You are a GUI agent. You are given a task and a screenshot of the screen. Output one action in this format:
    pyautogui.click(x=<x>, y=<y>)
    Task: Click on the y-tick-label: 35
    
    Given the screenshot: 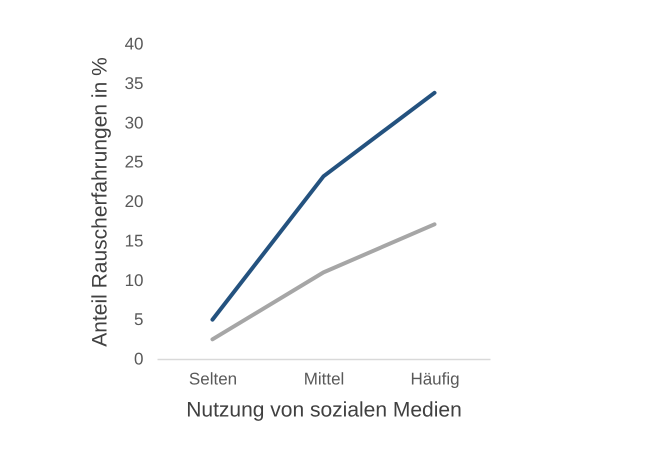 What is the action you would take?
    pyautogui.click(x=134, y=83)
    